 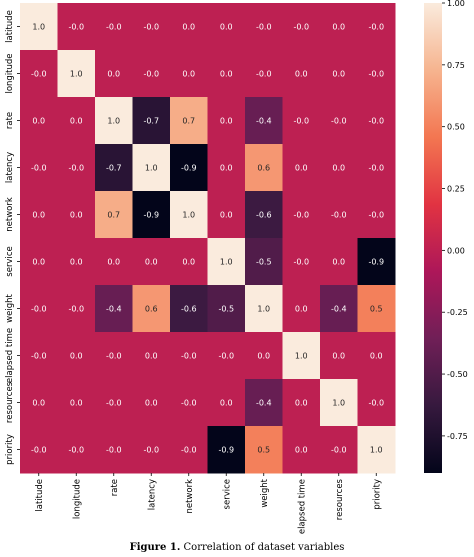 I want to click on cell-value-label: -0.7, so click(x=114, y=168).